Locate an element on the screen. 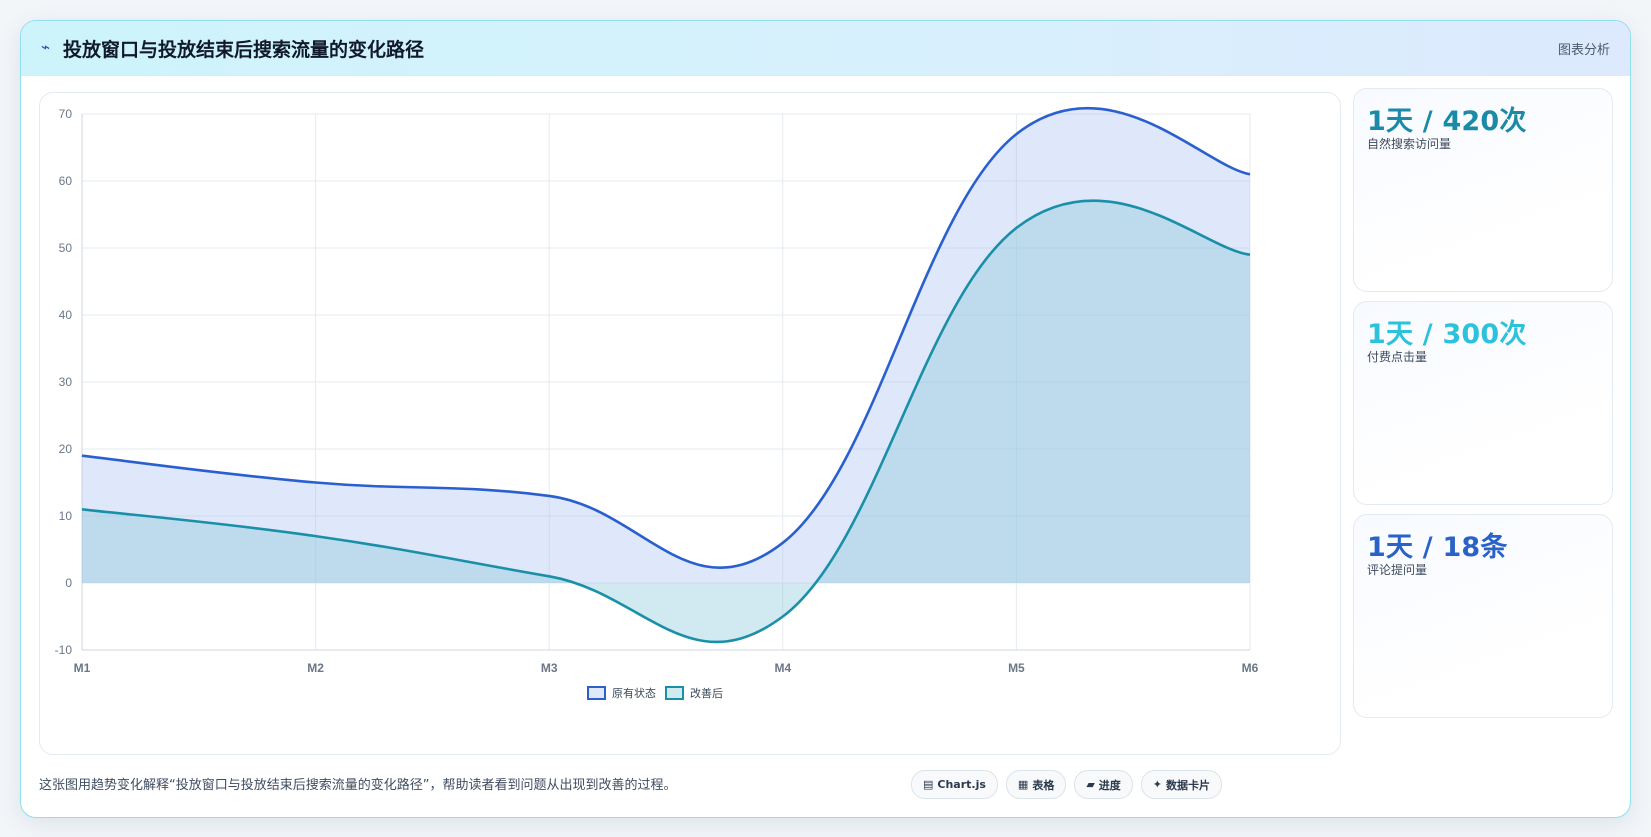 The height and width of the screenshot is (837, 1651). x-tick-label: M5 is located at coordinates (1016, 668).